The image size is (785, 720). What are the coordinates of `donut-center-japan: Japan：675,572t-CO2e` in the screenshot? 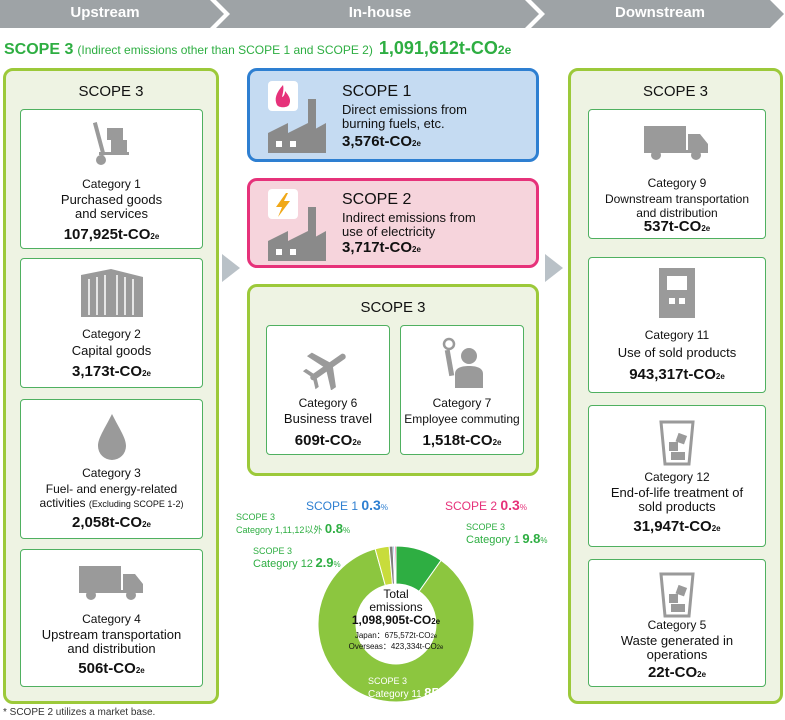 It's located at (396, 635).